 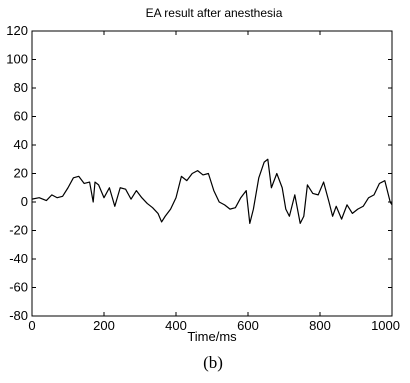 I want to click on y-tick-label: -40, so click(x=18, y=258).